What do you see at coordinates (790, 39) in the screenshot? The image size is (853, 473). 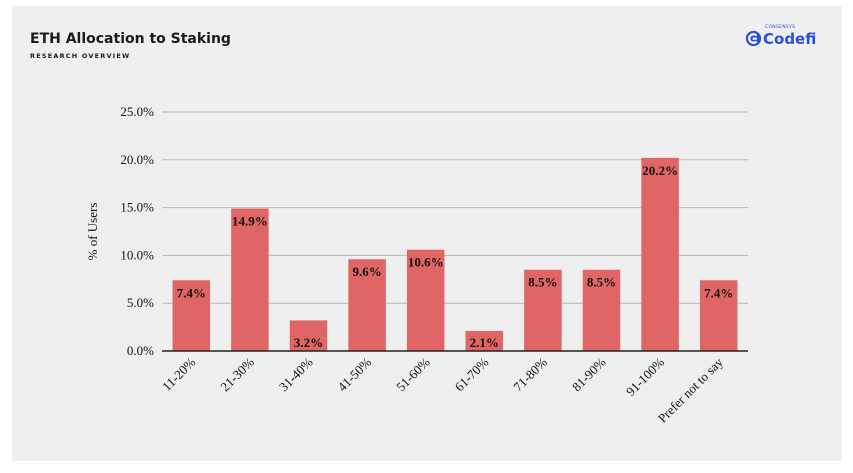 I see `logo-brand-name: Codefi` at bounding box center [790, 39].